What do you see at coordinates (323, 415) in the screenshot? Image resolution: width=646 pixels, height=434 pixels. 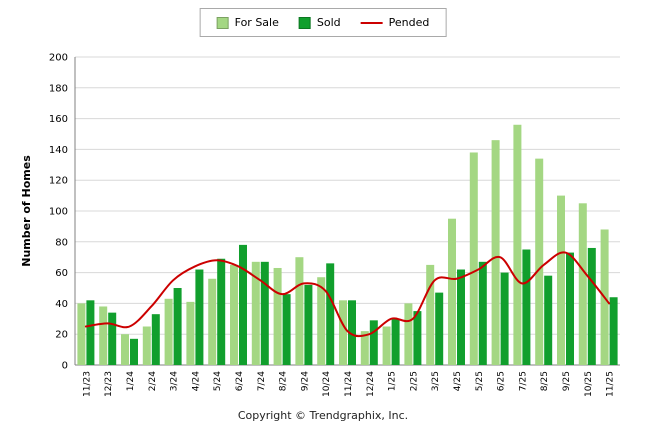 I see `copyright-text: Copyright © Trendgraphix, Inc.` at bounding box center [323, 415].